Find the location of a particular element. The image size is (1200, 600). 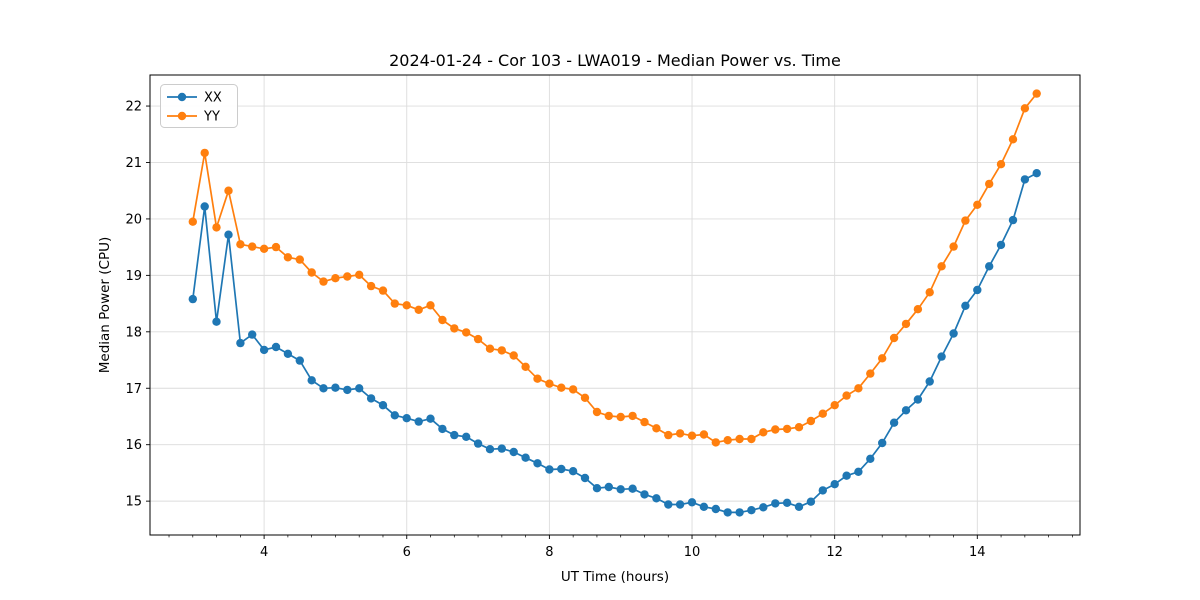

x-axis-label: UT Time (hours) is located at coordinates (615, 577).